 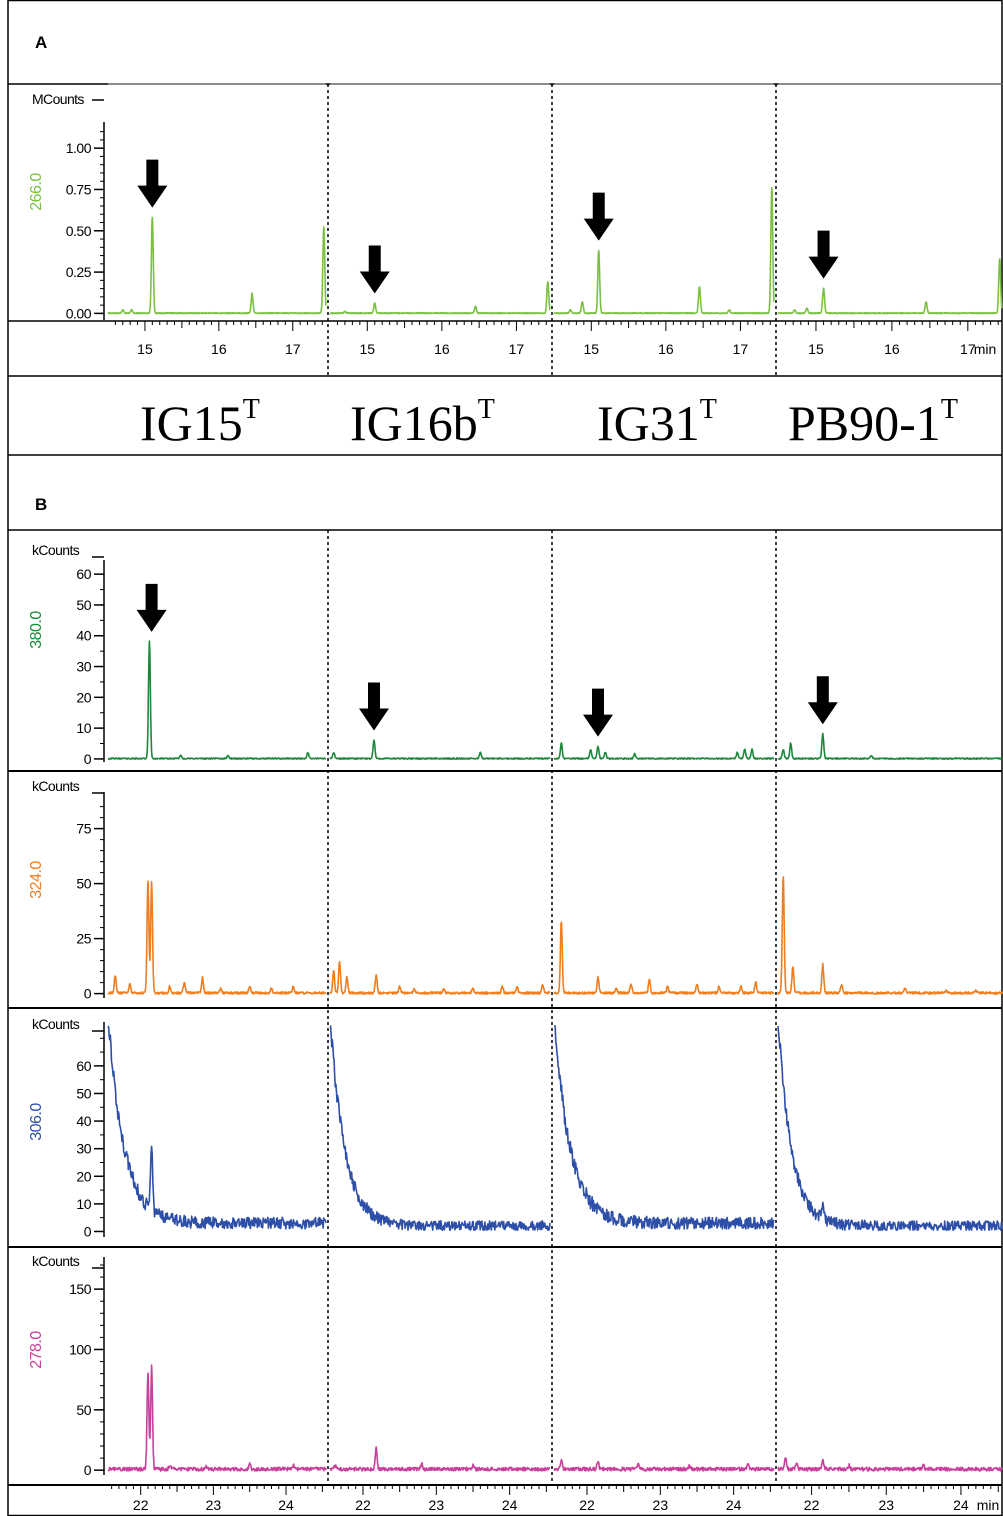 I want to click on strain-label-ig15: IG15T, so click(x=200, y=422).